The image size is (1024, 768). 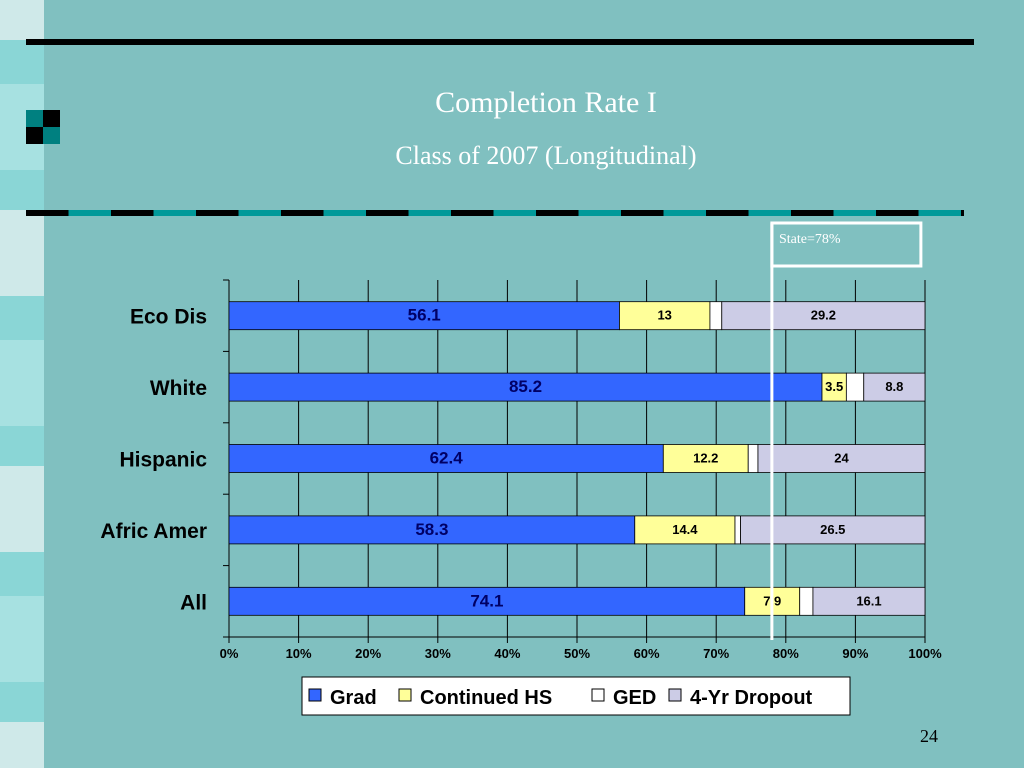 What do you see at coordinates (716, 316) in the screenshot?
I see `bar-ged-eco-dis` at bounding box center [716, 316].